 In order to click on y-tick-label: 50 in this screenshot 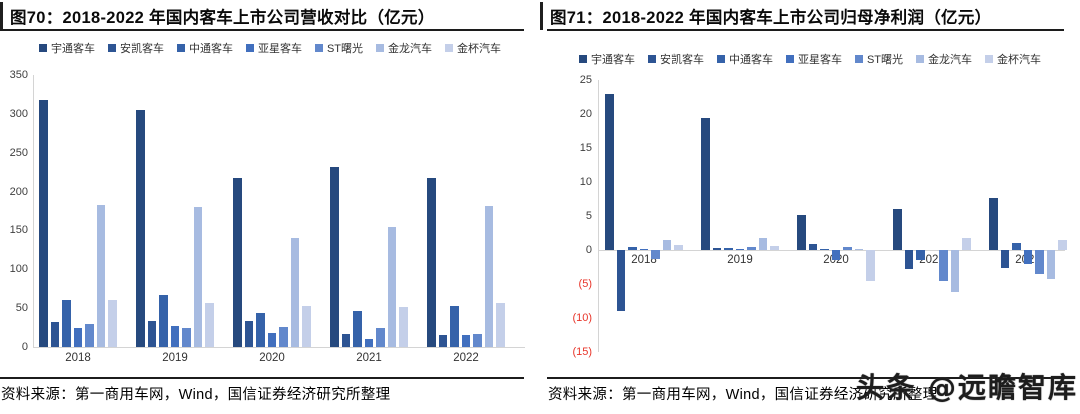, I will do `click(21, 308)`.